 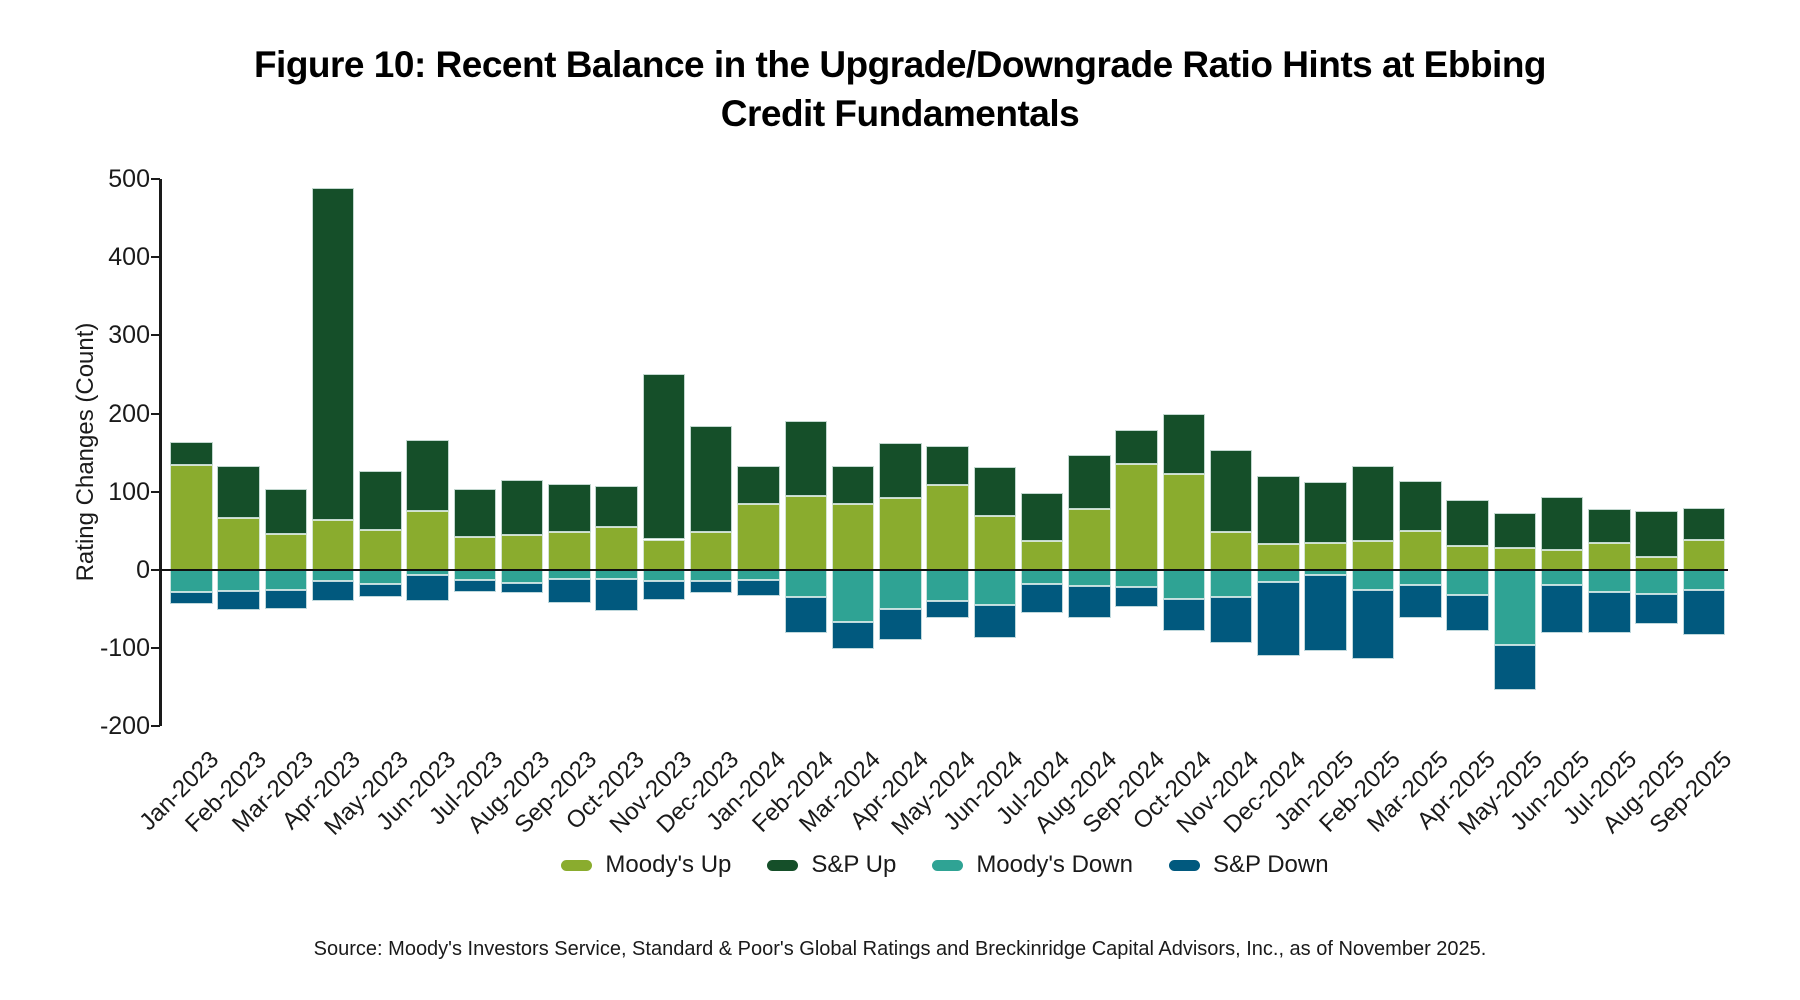 What do you see at coordinates (758, 536) in the screenshot?
I see `bar-segment-moody-s-up-Jan-2024` at bounding box center [758, 536].